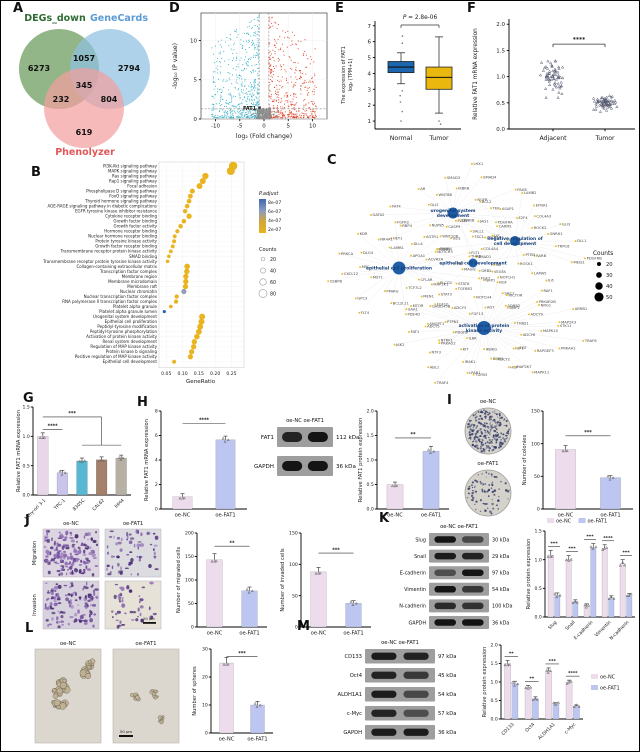 Image resolution: width=640 pixels, height=752 pixels. What do you see at coordinates (466, 349) in the screenshot?
I see `svg-text: KIT` at bounding box center [466, 349].